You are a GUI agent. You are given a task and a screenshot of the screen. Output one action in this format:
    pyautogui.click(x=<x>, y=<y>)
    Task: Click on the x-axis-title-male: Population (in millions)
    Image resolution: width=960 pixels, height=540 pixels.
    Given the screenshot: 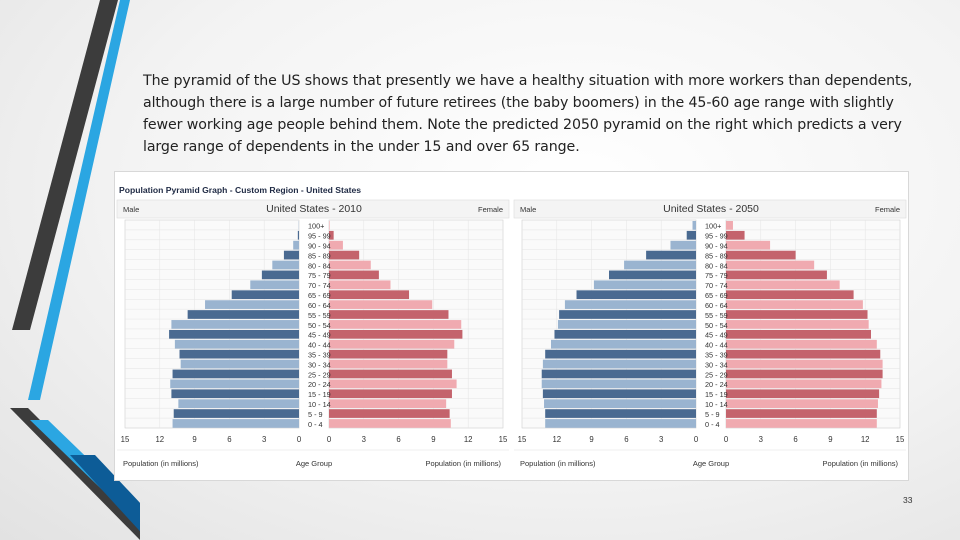 What is the action you would take?
    pyautogui.click(x=558, y=463)
    